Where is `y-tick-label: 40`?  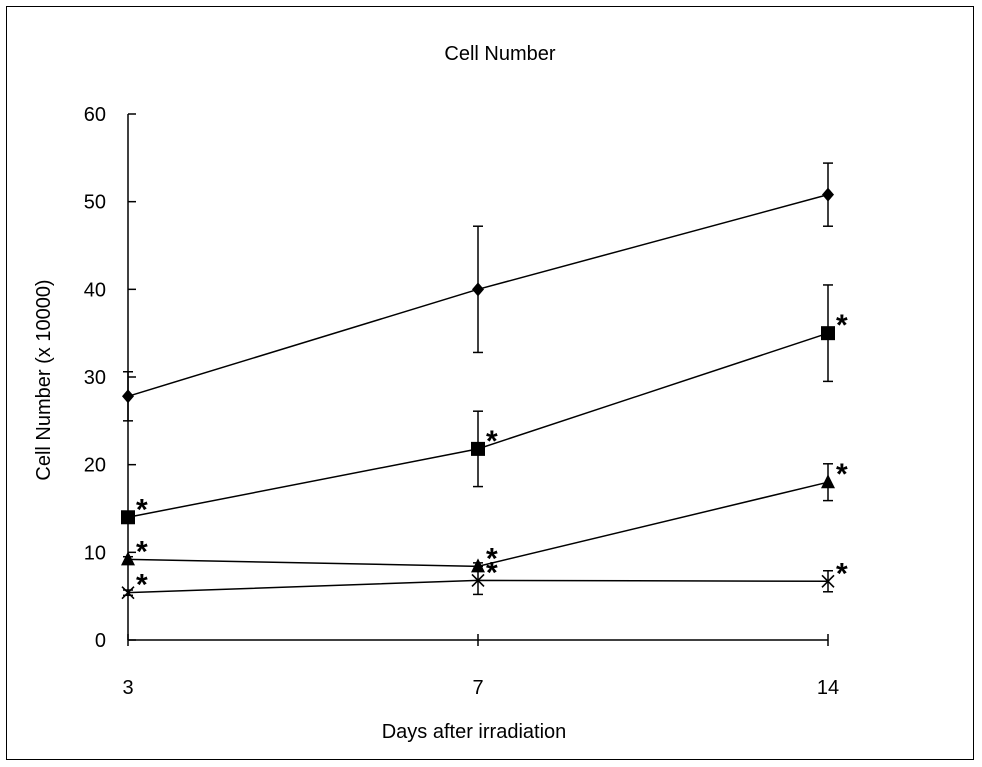 y-tick-label: 40 is located at coordinates (95, 290).